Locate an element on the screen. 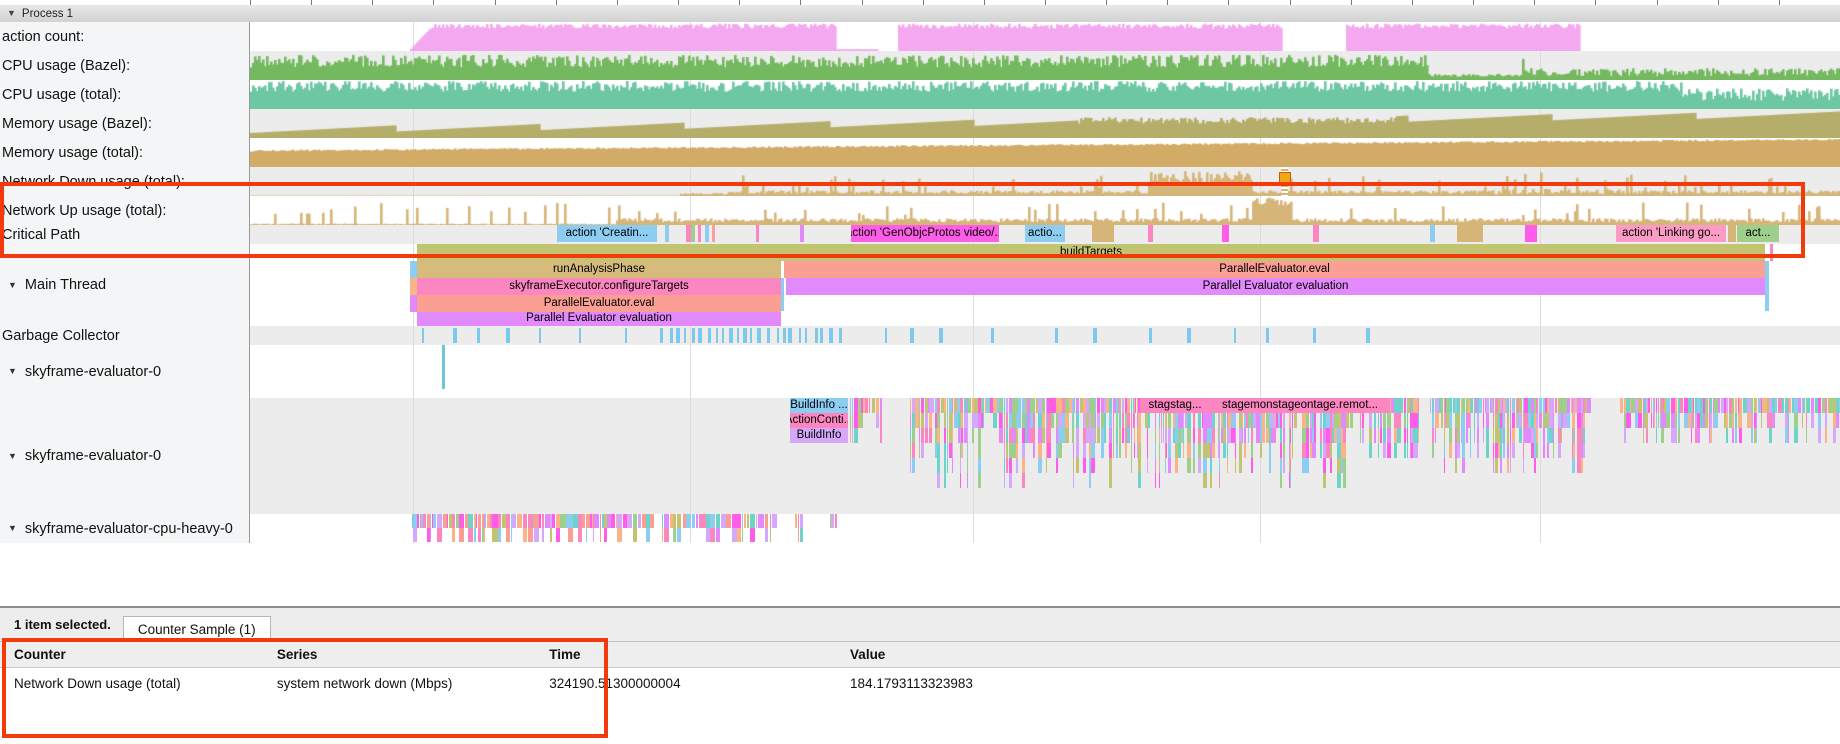 Image resolution: width=1840 pixels, height=744 pixels. flame-block: ParallelEvaluator.eval is located at coordinates (599, 303).